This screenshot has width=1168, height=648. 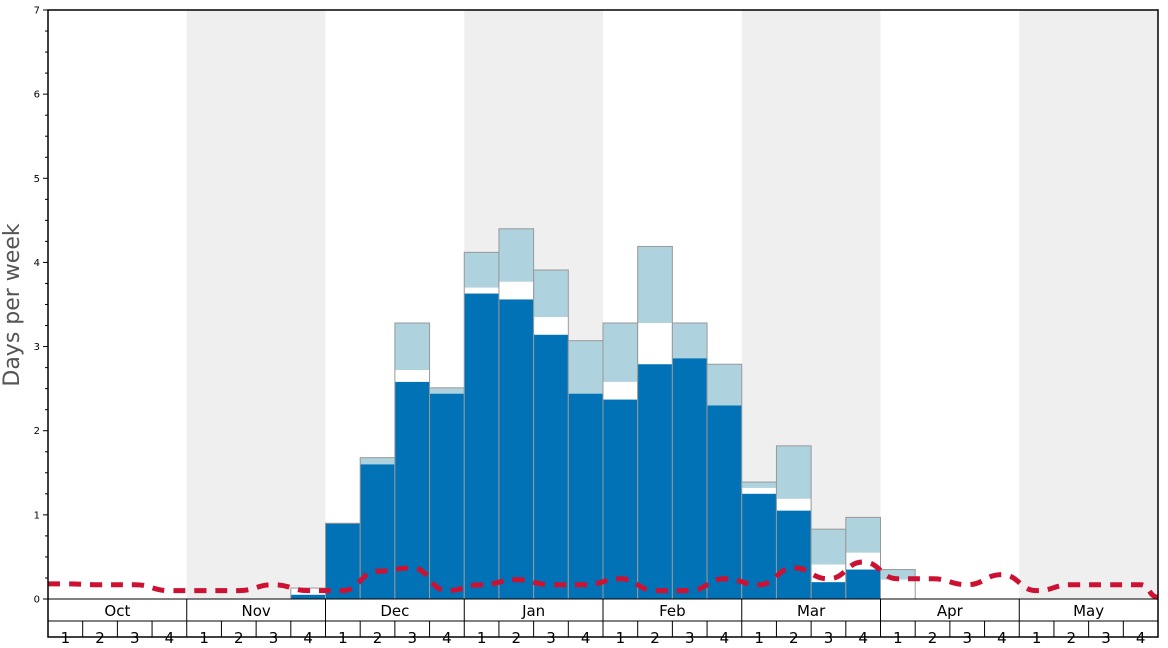 What do you see at coordinates (255, 611) in the screenshot?
I see `month-label: Nov` at bounding box center [255, 611].